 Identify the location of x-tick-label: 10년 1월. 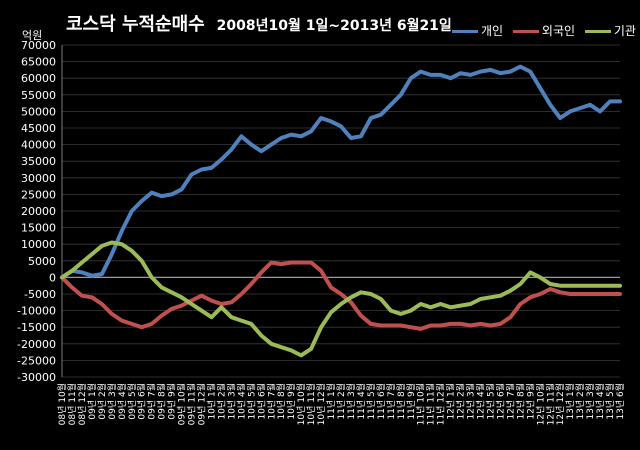
(211, 401).